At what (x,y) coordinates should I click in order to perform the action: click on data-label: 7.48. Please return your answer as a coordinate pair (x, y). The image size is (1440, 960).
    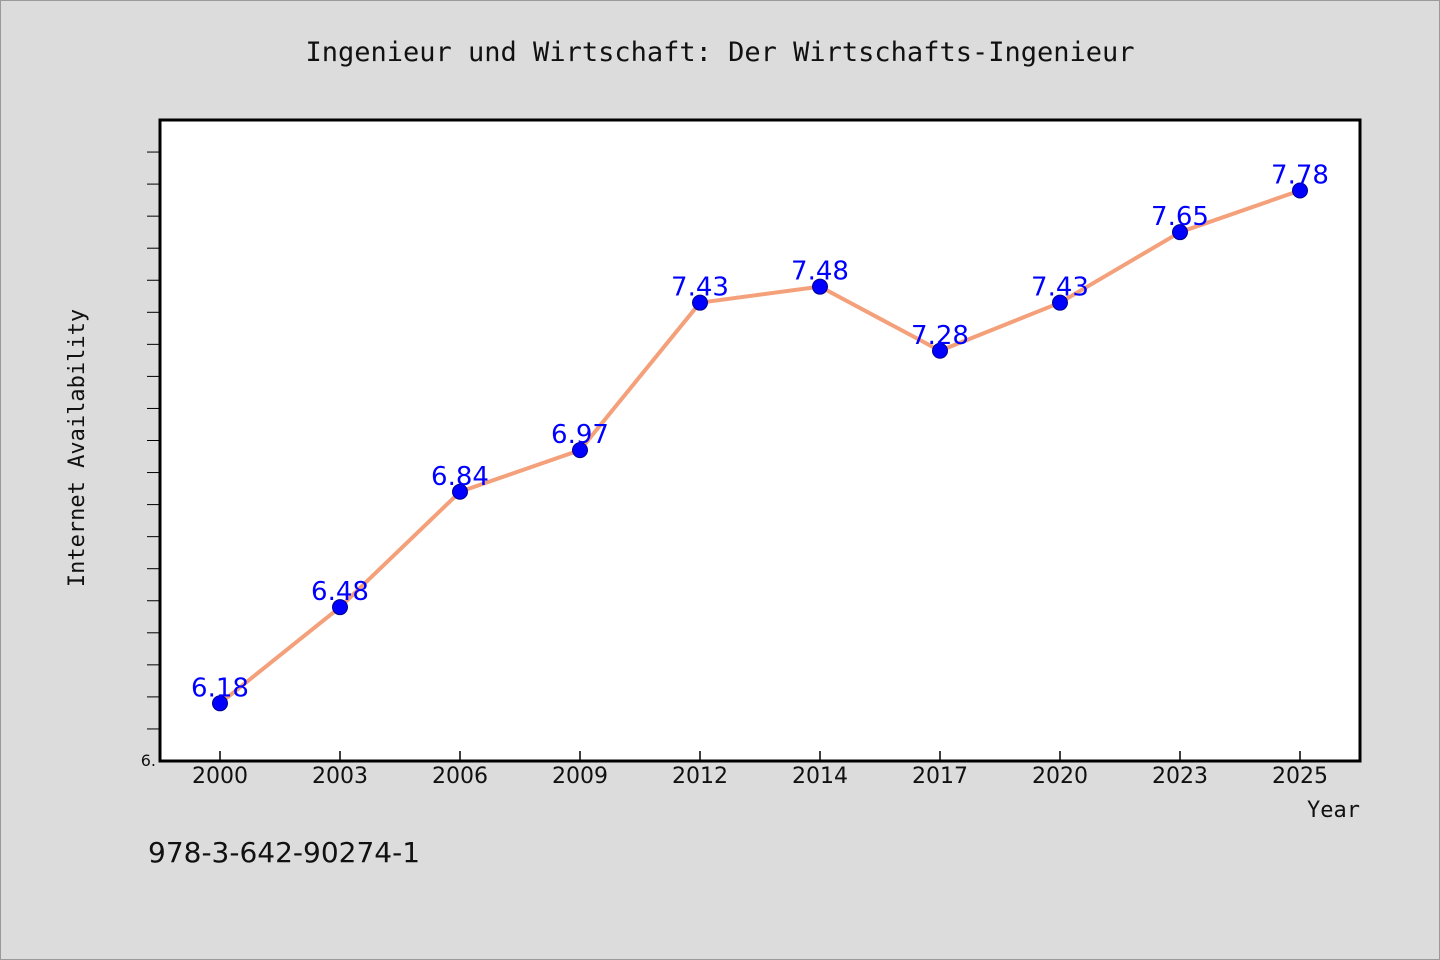
    Looking at the image, I should click on (820, 272).